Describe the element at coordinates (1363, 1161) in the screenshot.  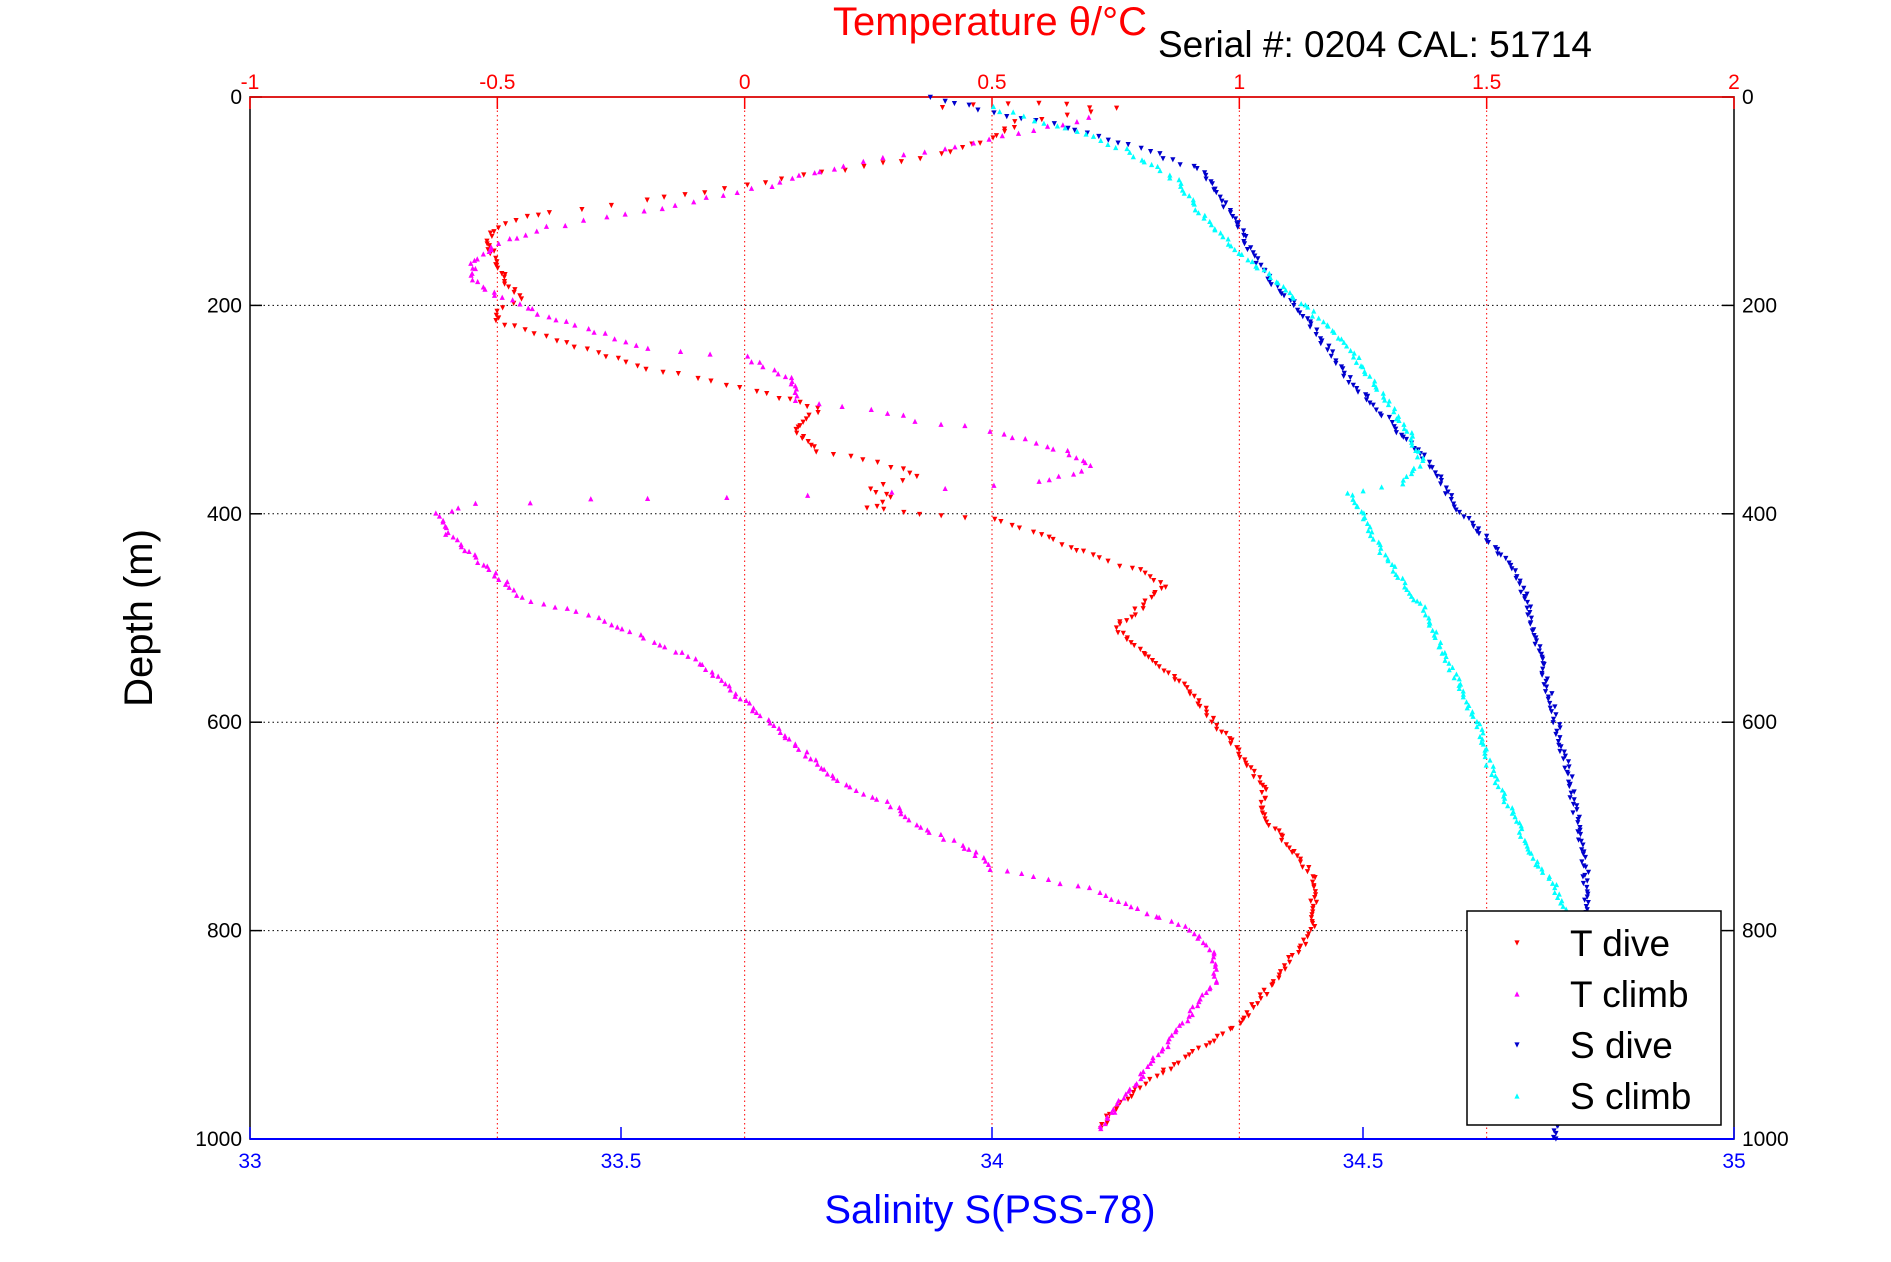
I see `salinity-tick-label: 34.5` at that location.